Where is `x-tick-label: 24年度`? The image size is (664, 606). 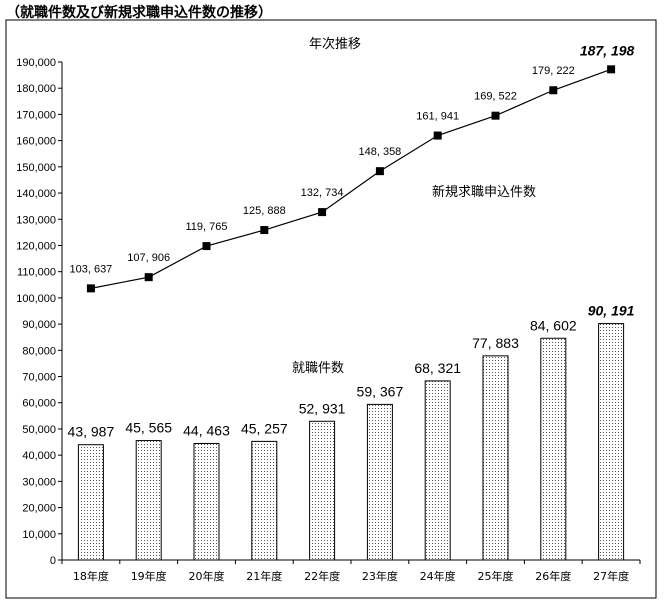
x-tick-label: 24年度 is located at coordinates (438, 576).